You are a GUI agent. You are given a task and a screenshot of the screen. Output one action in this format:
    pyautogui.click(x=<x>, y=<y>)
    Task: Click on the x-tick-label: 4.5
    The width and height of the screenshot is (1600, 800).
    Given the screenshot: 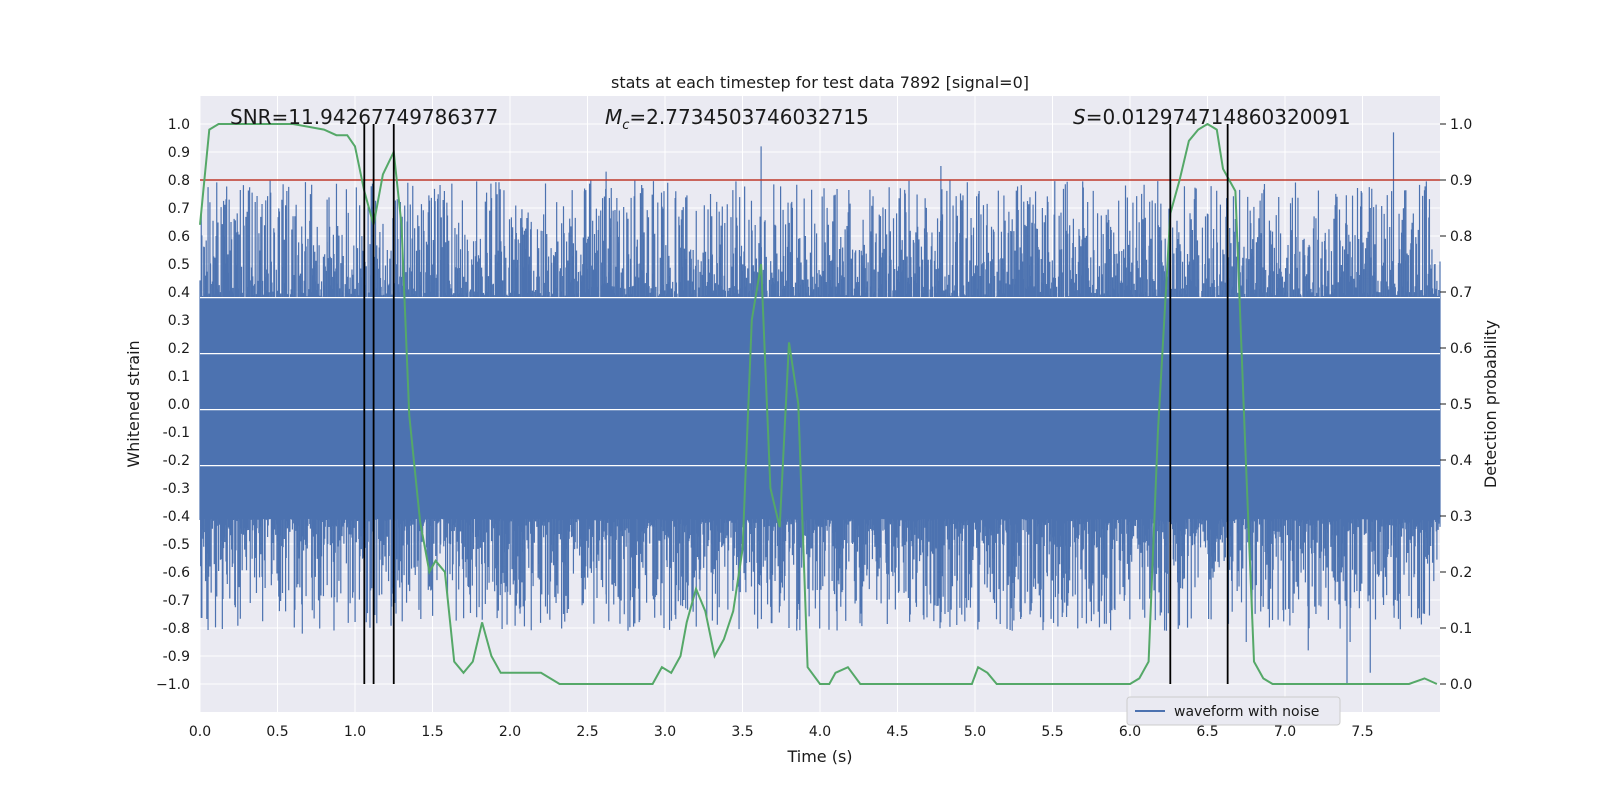 What is the action you would take?
    pyautogui.click(x=897, y=732)
    